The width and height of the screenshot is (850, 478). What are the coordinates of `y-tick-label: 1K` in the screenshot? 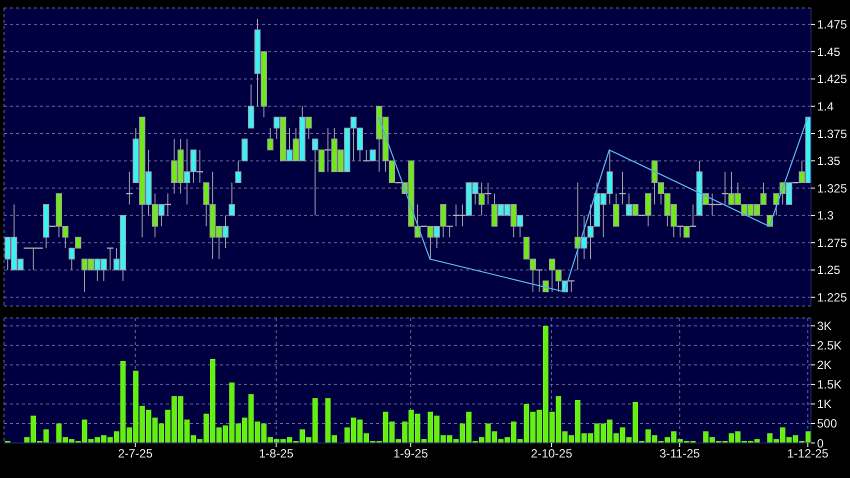 It's located at (824, 404).